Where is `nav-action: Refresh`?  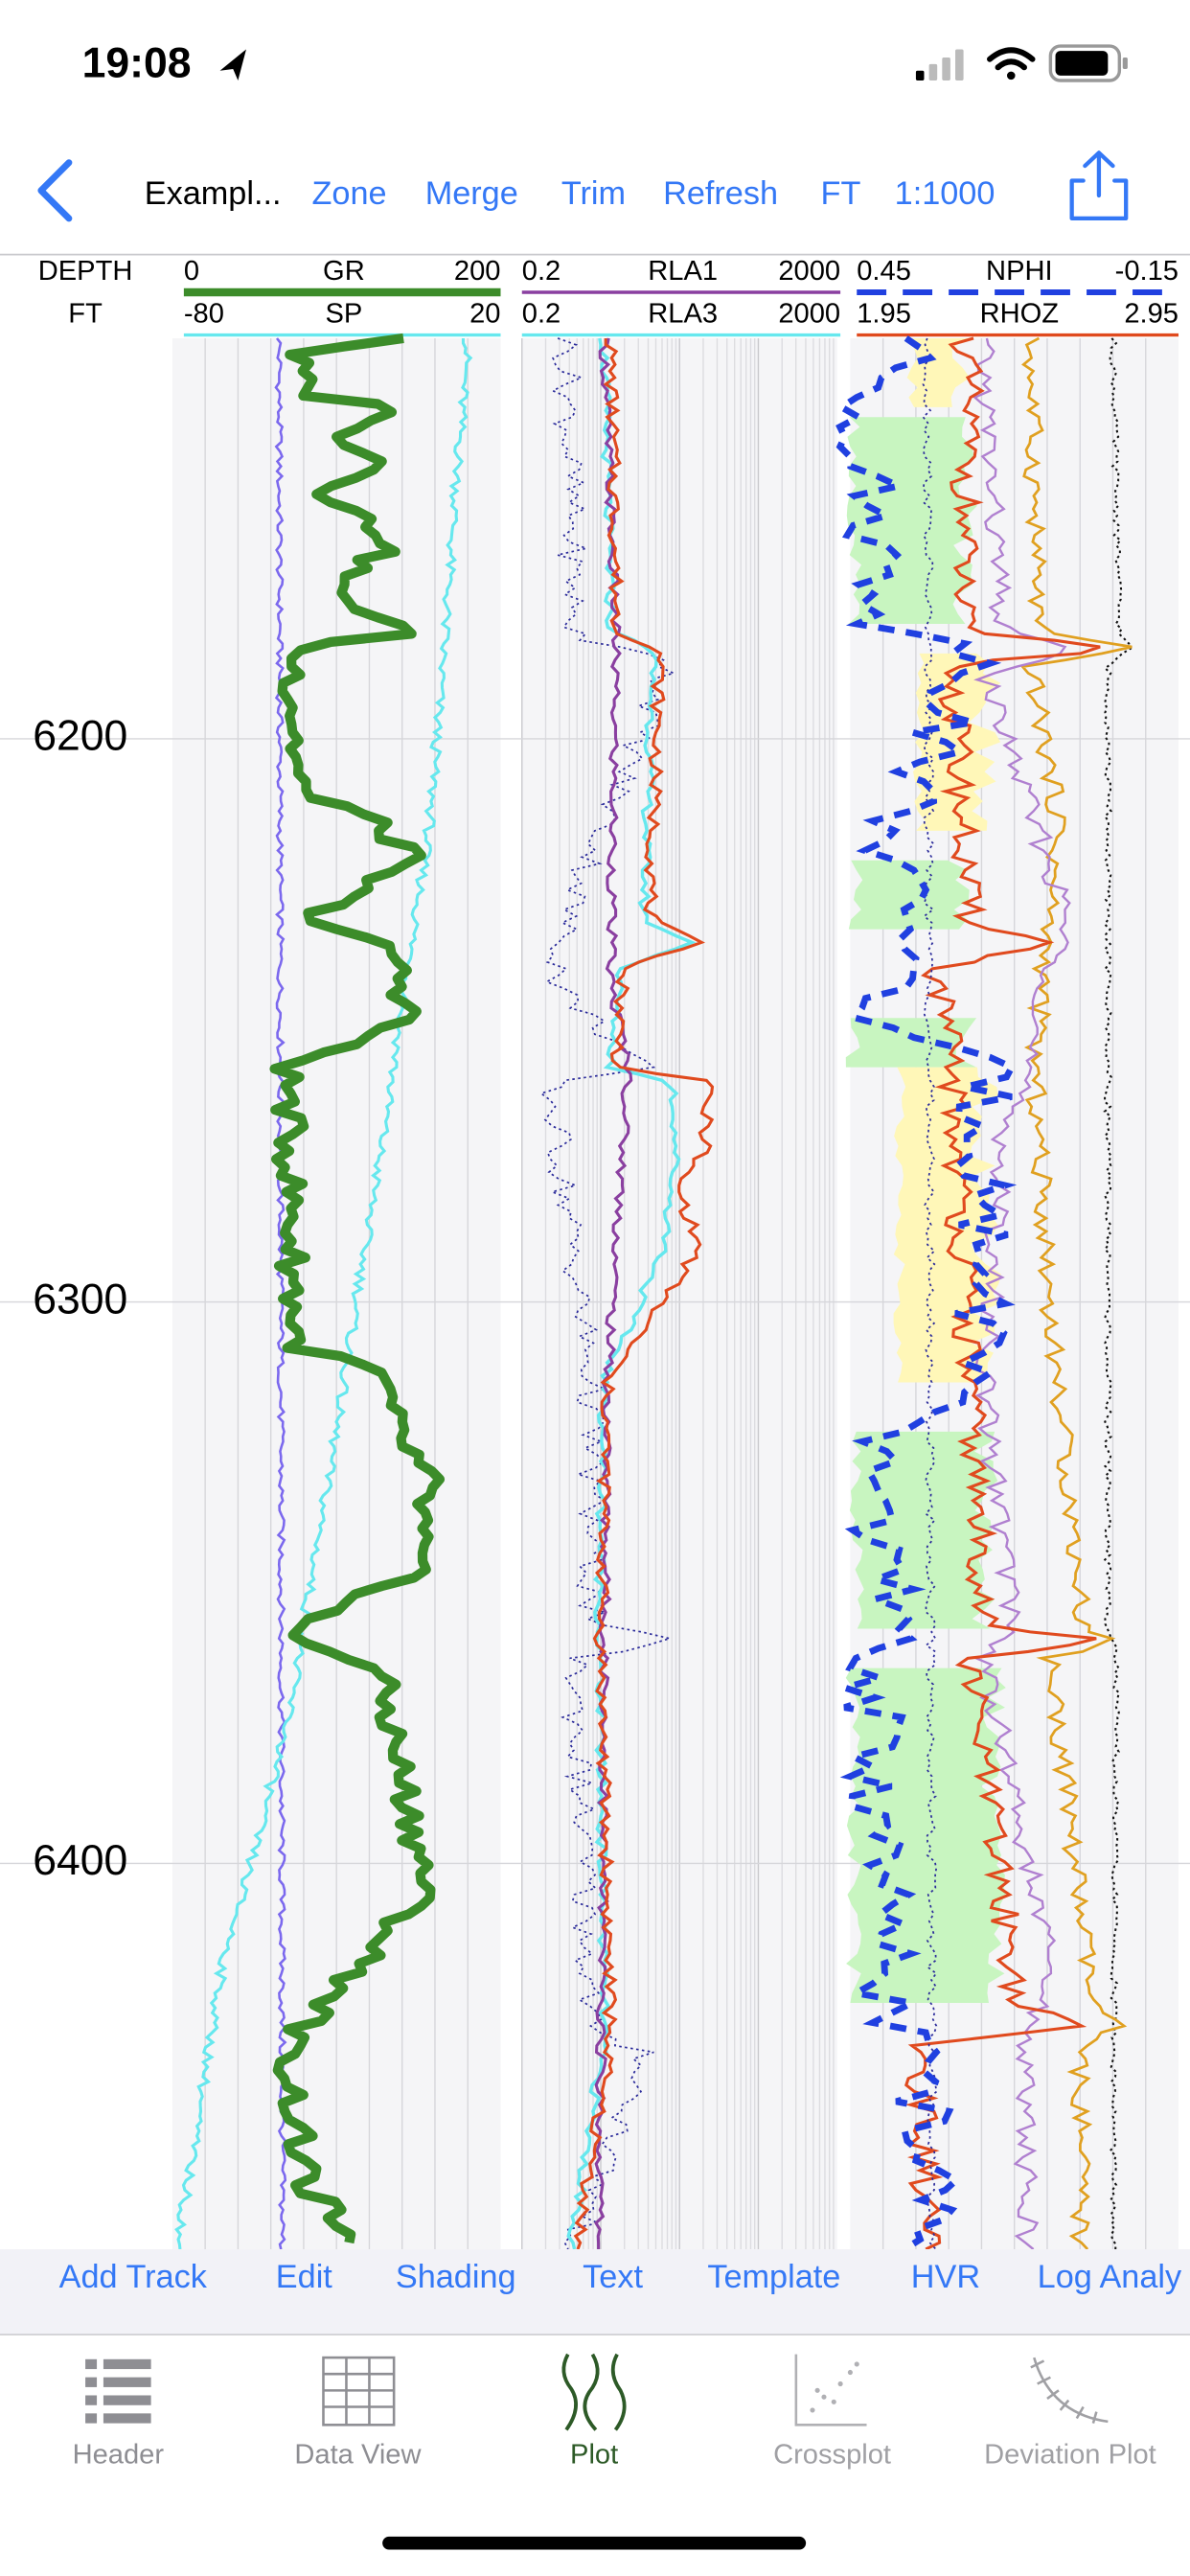 nav-action: Refresh is located at coordinates (720, 193).